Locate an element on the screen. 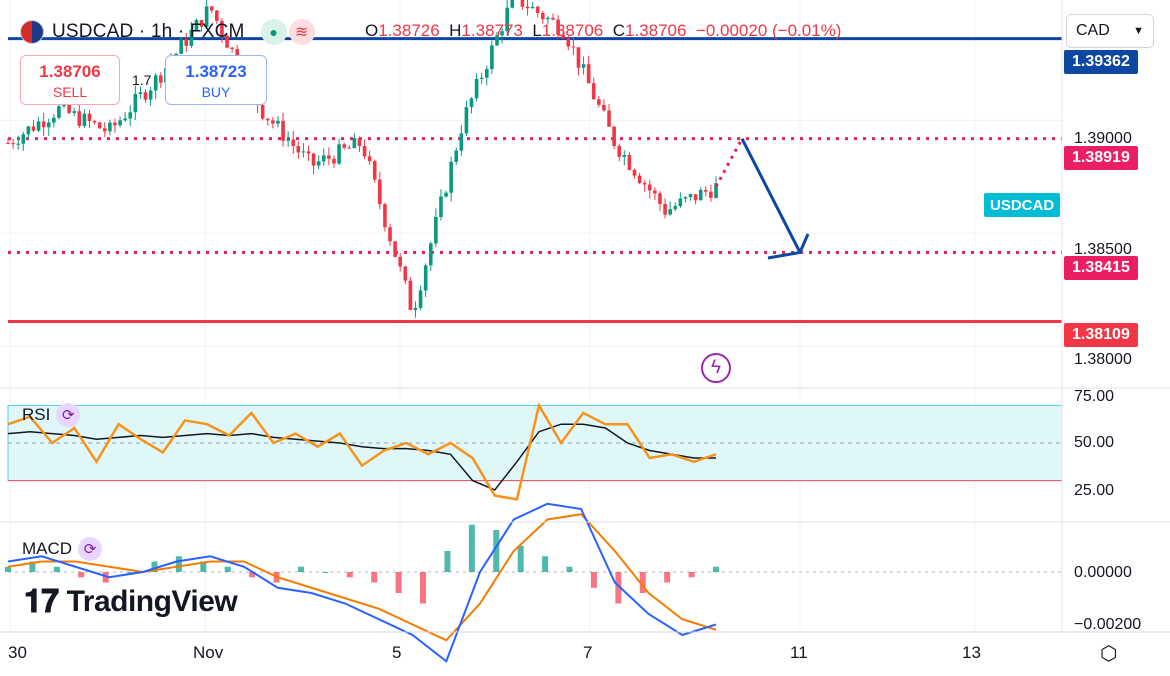 This screenshot has height=676, width=1170. lightning-icon: ϟ is located at coordinates (716, 368).